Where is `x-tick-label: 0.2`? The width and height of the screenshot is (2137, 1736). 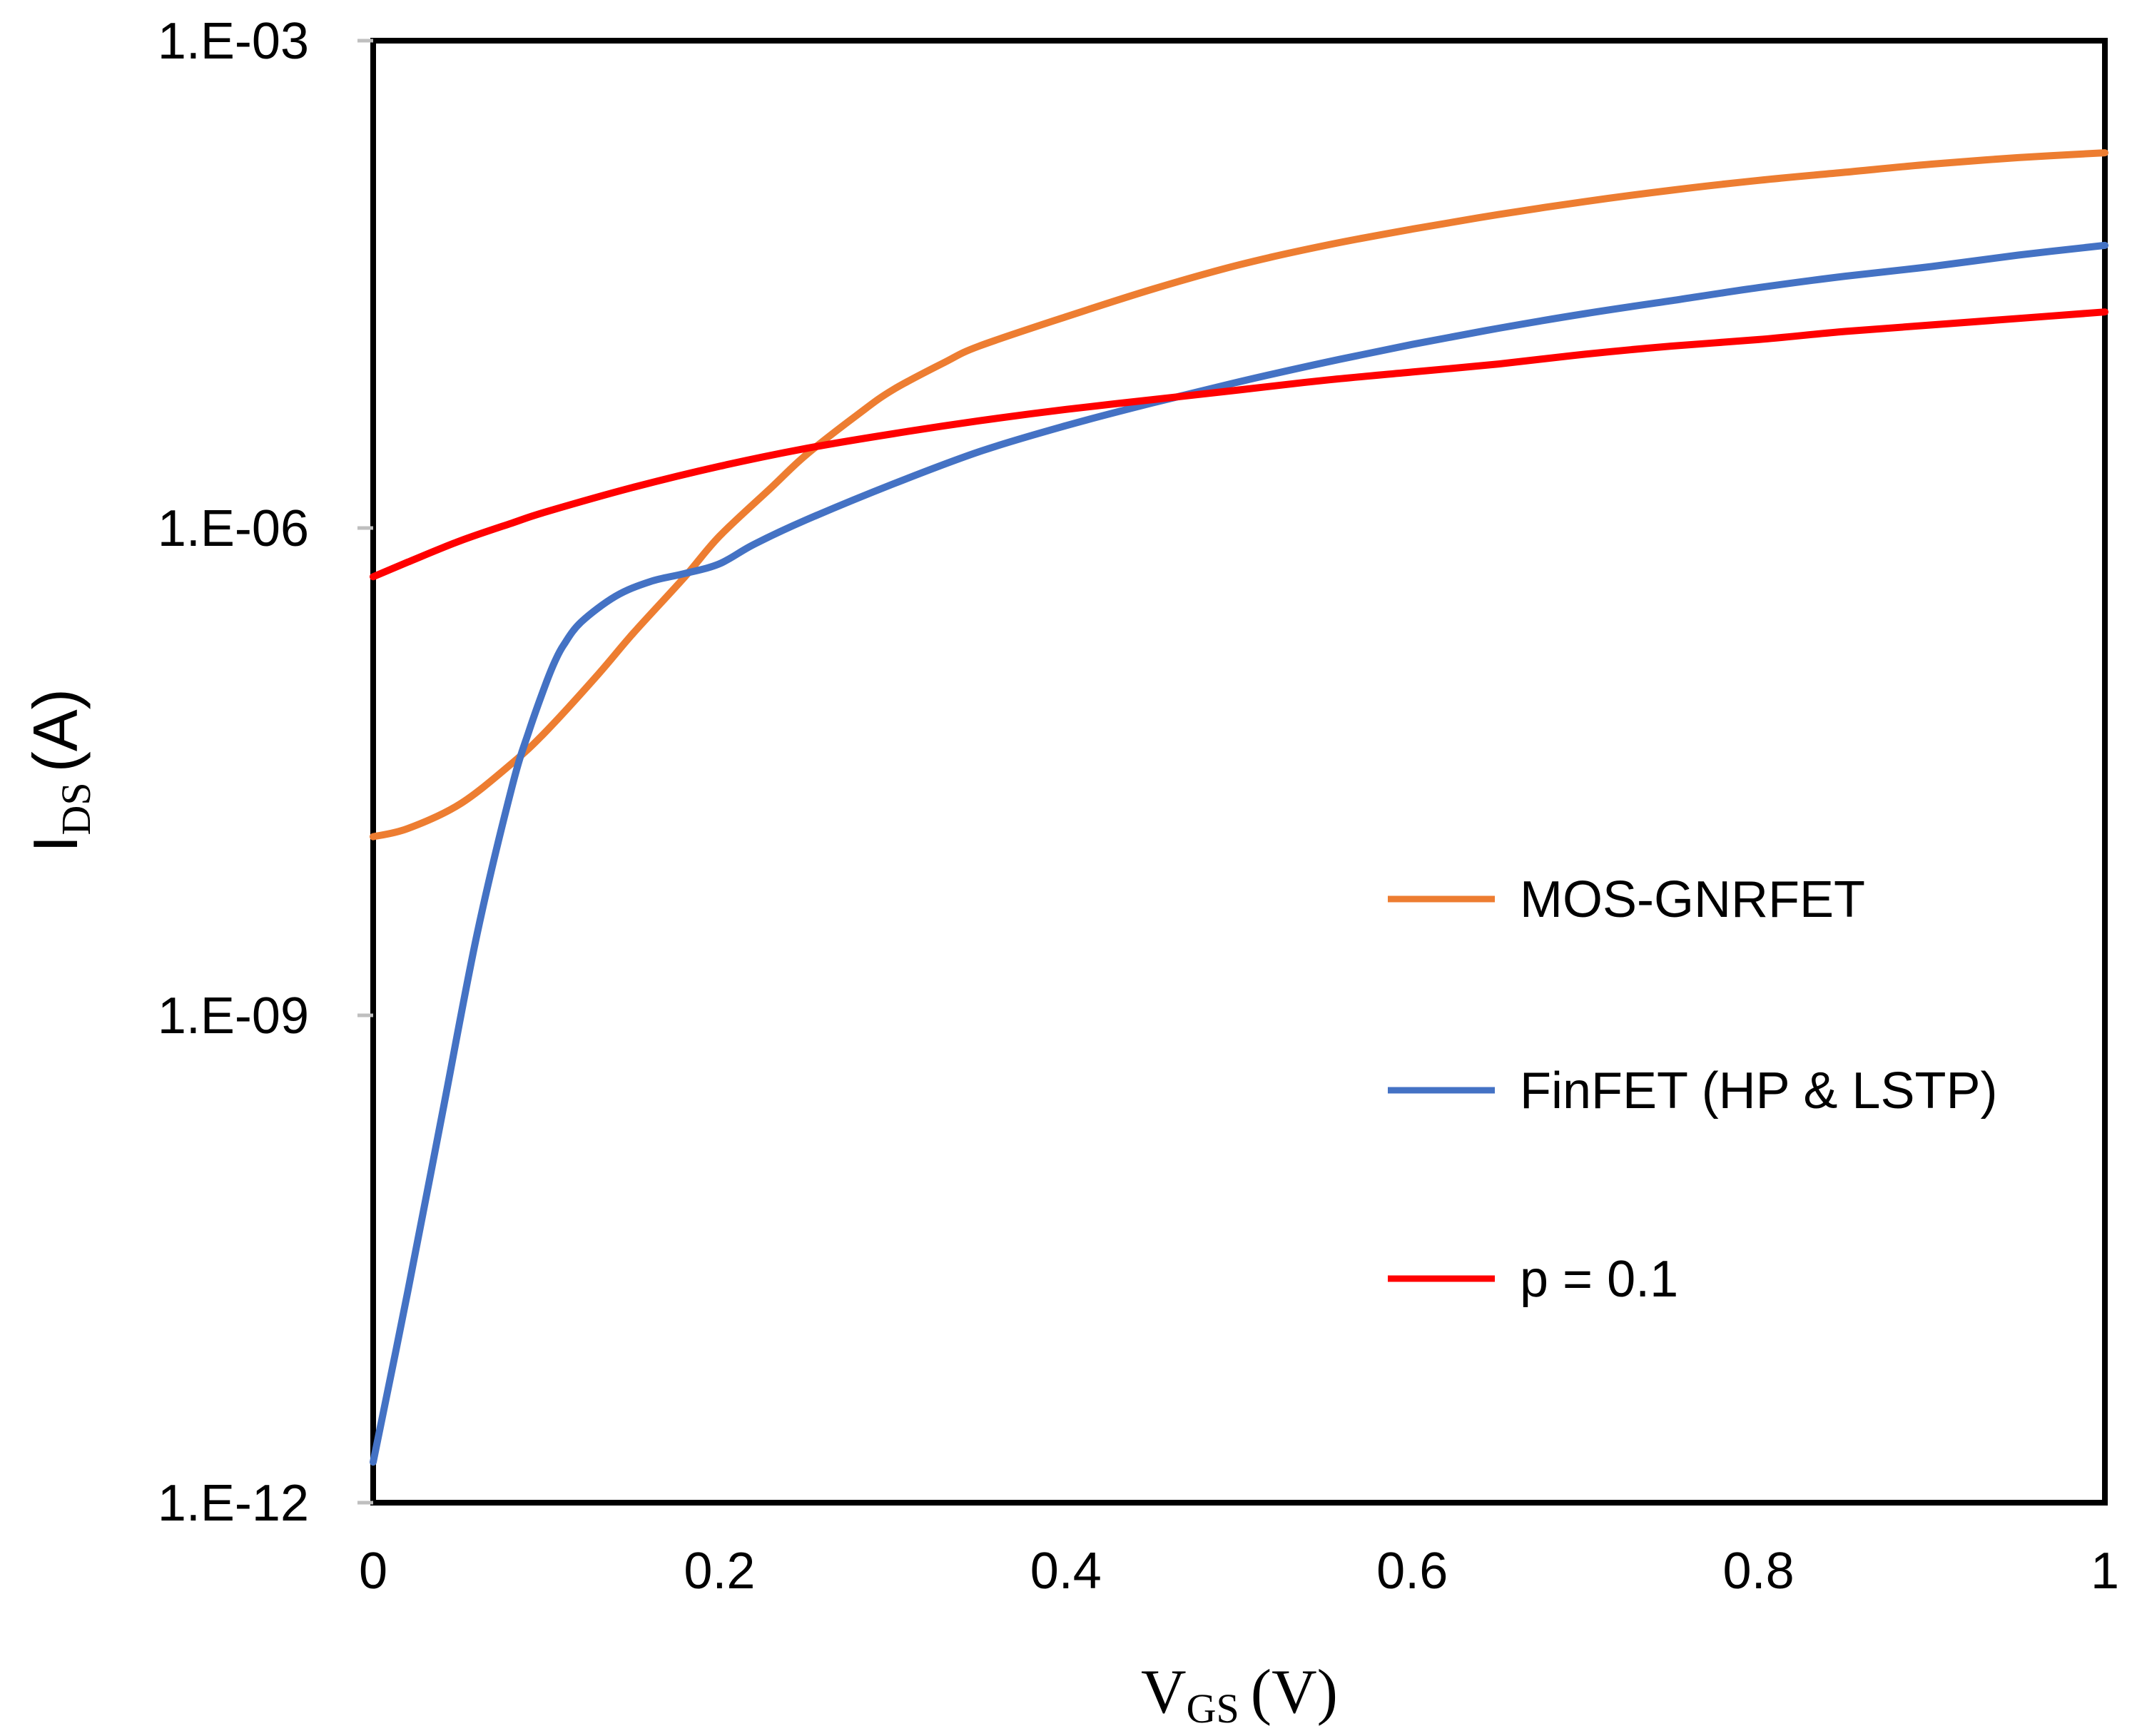 x-tick-label: 0.2 is located at coordinates (719, 1571).